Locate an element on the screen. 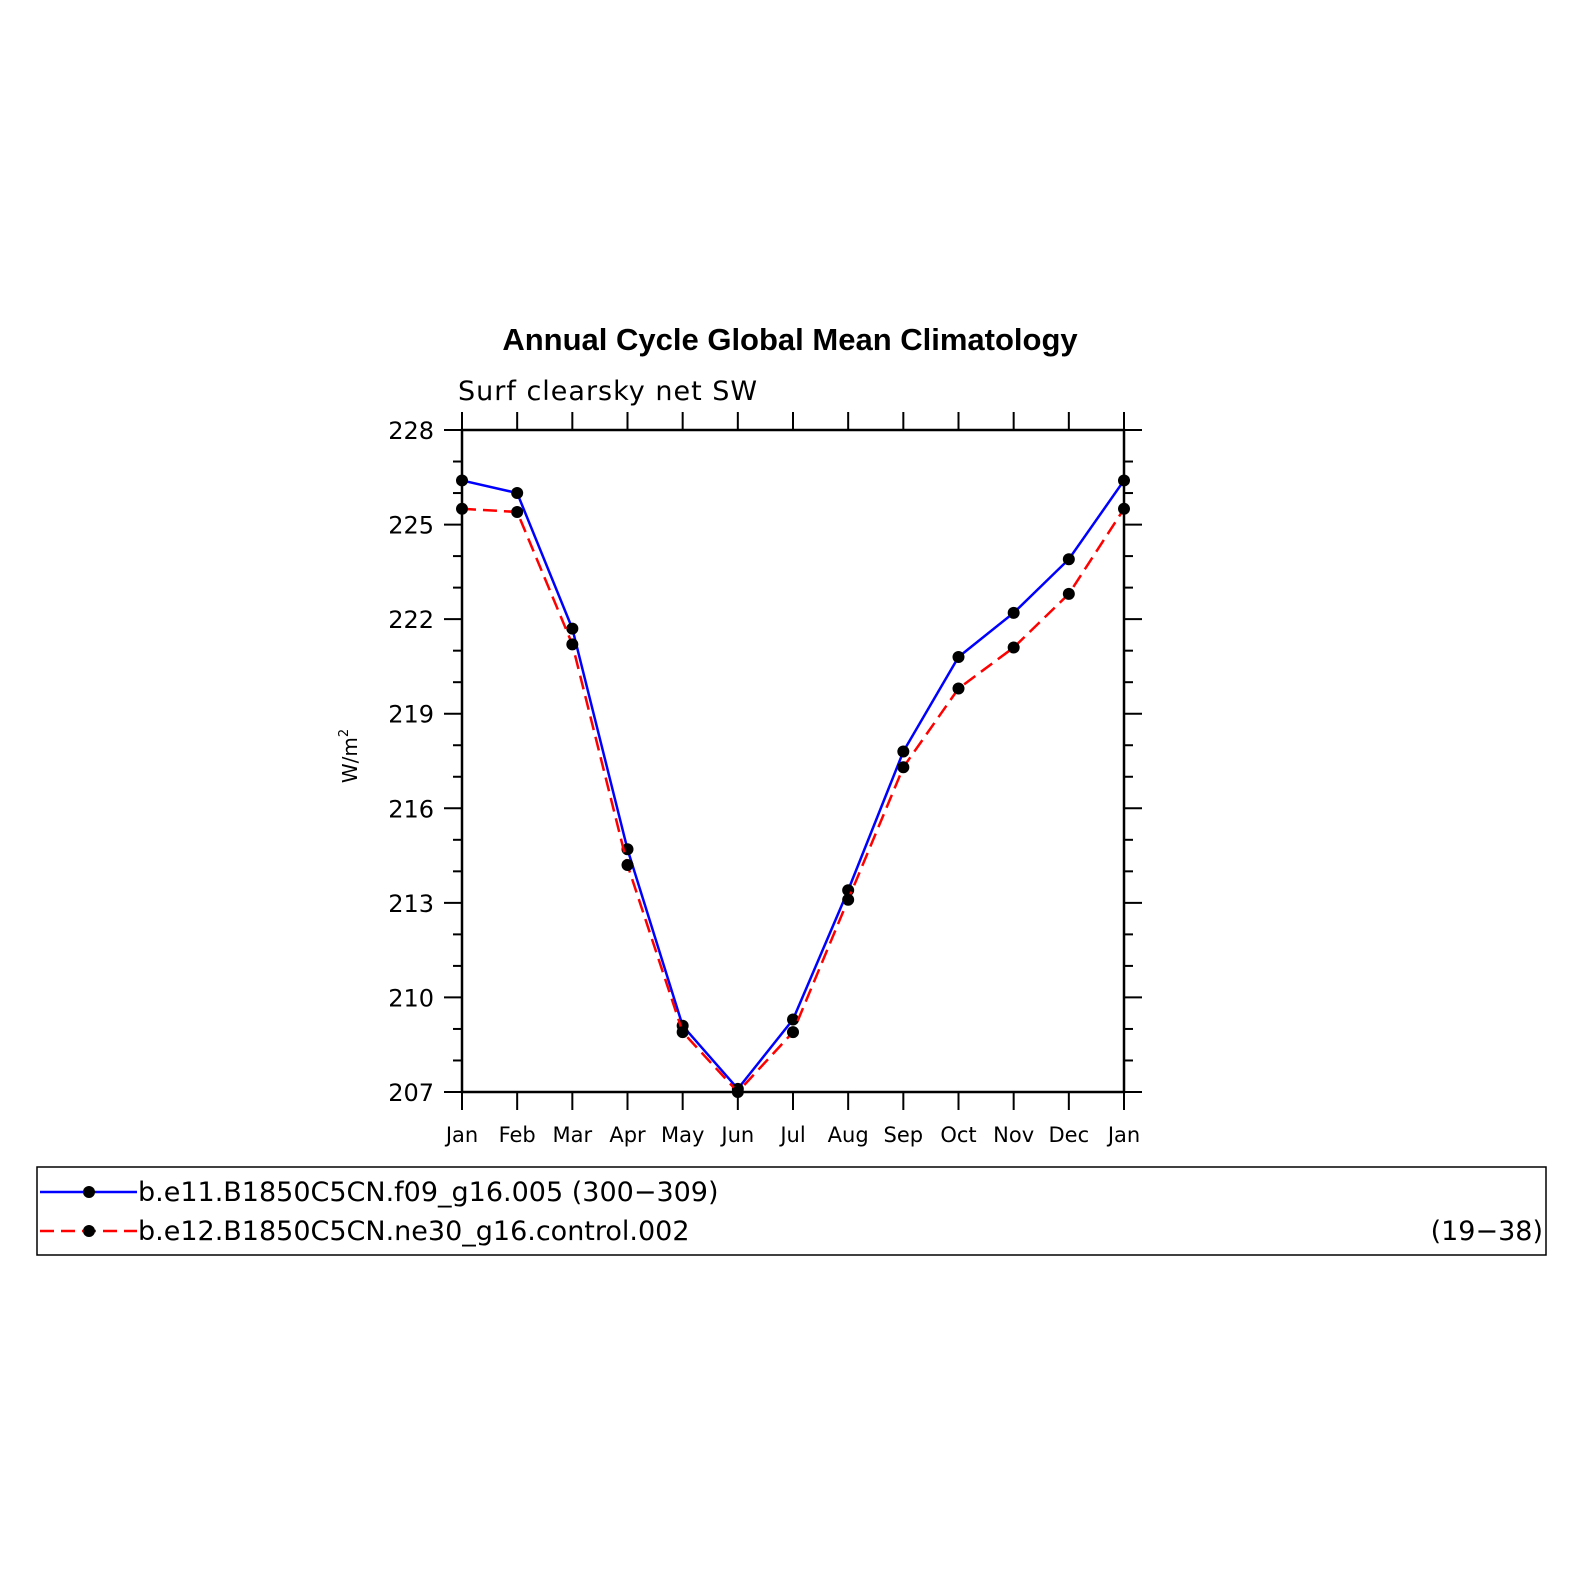  y-tick-label: 222 is located at coordinates (411, 620).